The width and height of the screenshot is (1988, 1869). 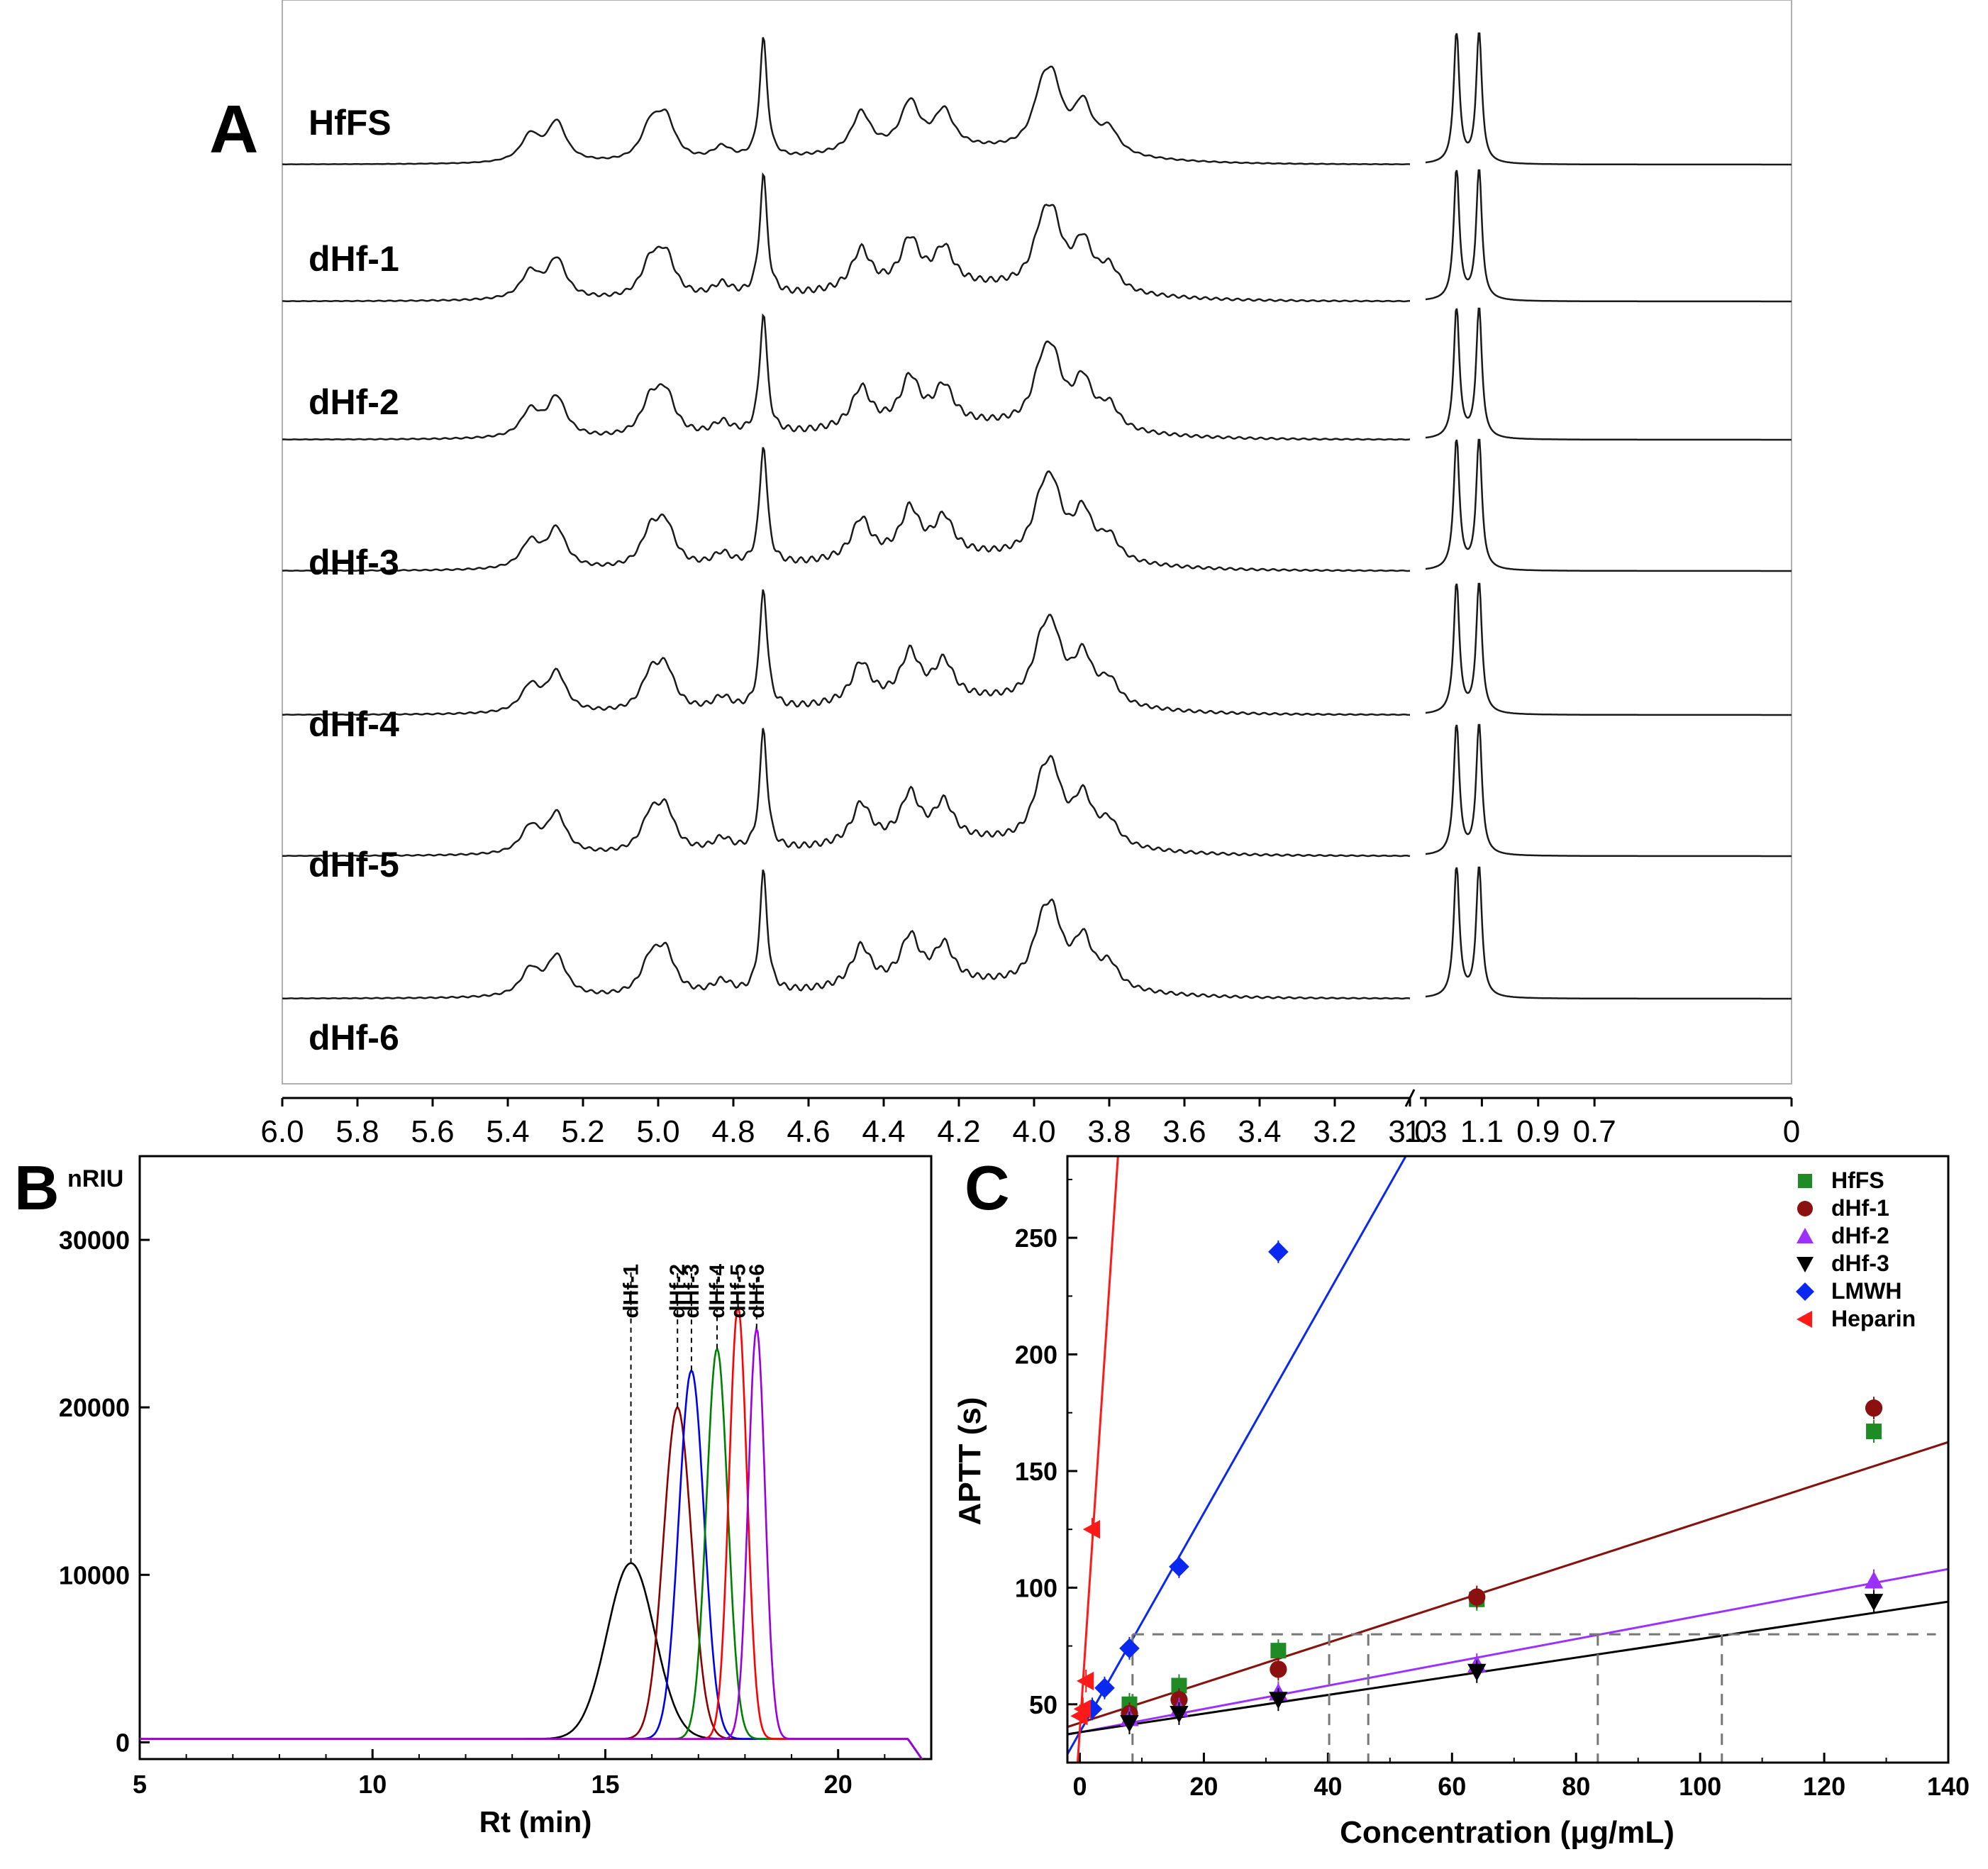 What do you see at coordinates (1791, 1131) in the screenshot?
I see `x-tick-label: 0` at bounding box center [1791, 1131].